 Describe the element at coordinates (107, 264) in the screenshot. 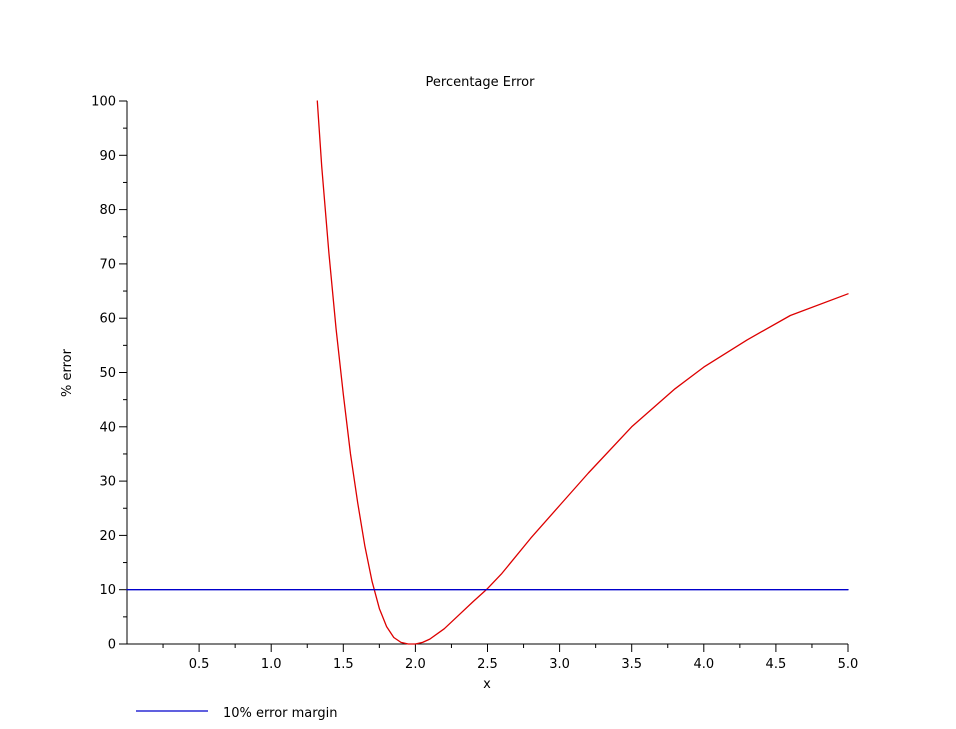

I see `y-tick-label: 70` at that location.